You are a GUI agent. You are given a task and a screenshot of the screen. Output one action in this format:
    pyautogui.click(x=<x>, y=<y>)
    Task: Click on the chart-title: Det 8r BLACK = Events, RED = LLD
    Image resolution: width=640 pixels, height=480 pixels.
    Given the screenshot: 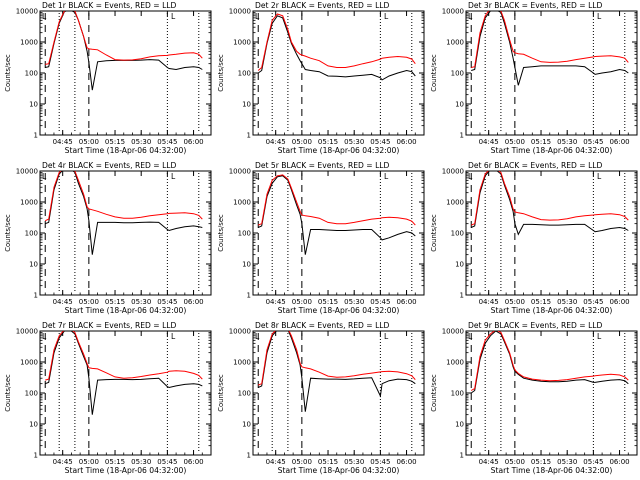 What is the action you would take?
    pyautogui.click(x=322, y=325)
    